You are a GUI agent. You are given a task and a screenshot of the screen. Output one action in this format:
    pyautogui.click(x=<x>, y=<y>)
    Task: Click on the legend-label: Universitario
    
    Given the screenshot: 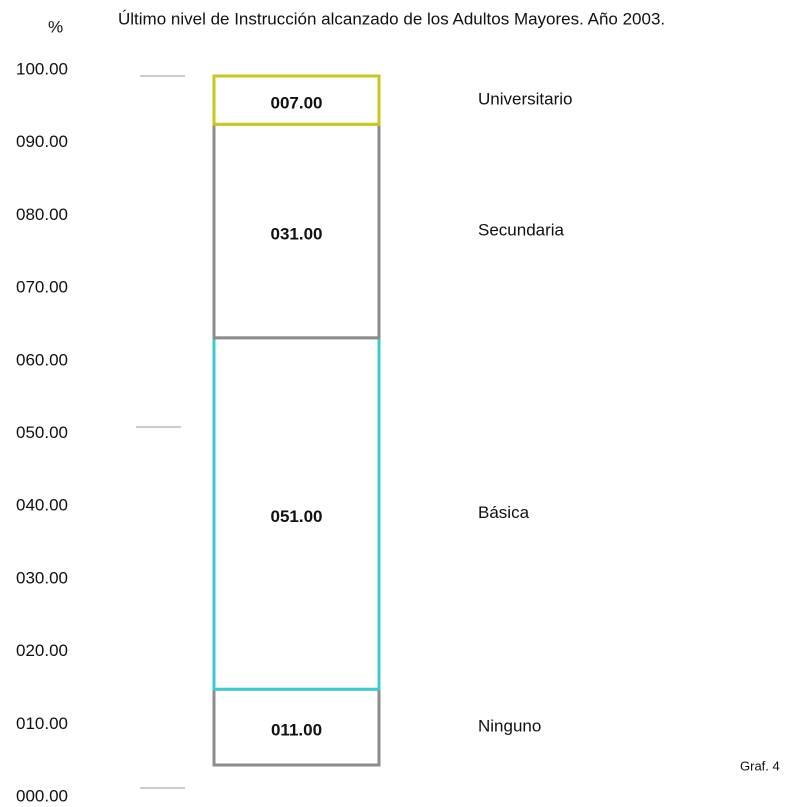 What is the action you would take?
    pyautogui.click(x=525, y=99)
    